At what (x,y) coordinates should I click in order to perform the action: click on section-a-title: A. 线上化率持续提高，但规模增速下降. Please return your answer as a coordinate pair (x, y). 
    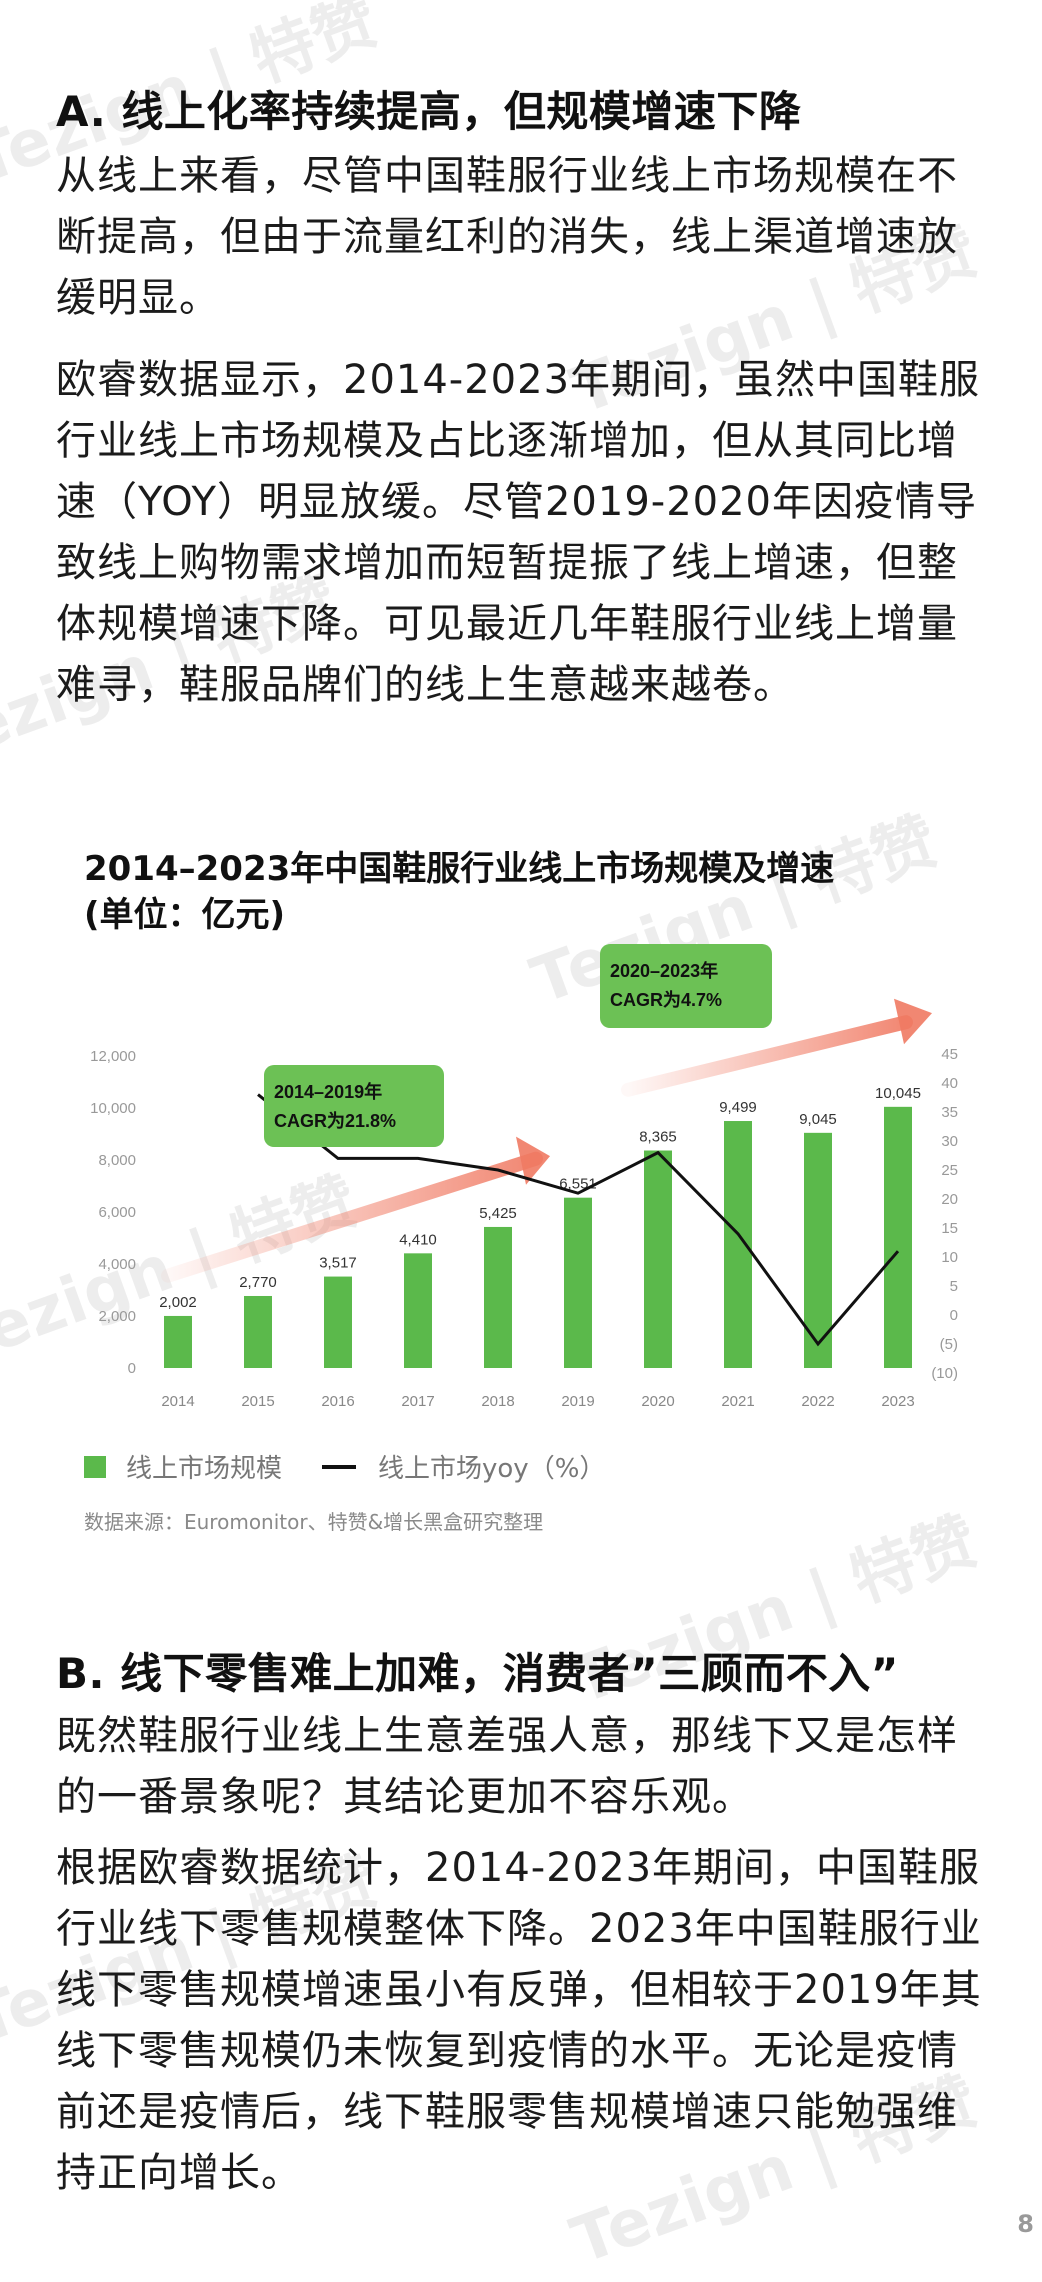
    Looking at the image, I should click on (429, 111).